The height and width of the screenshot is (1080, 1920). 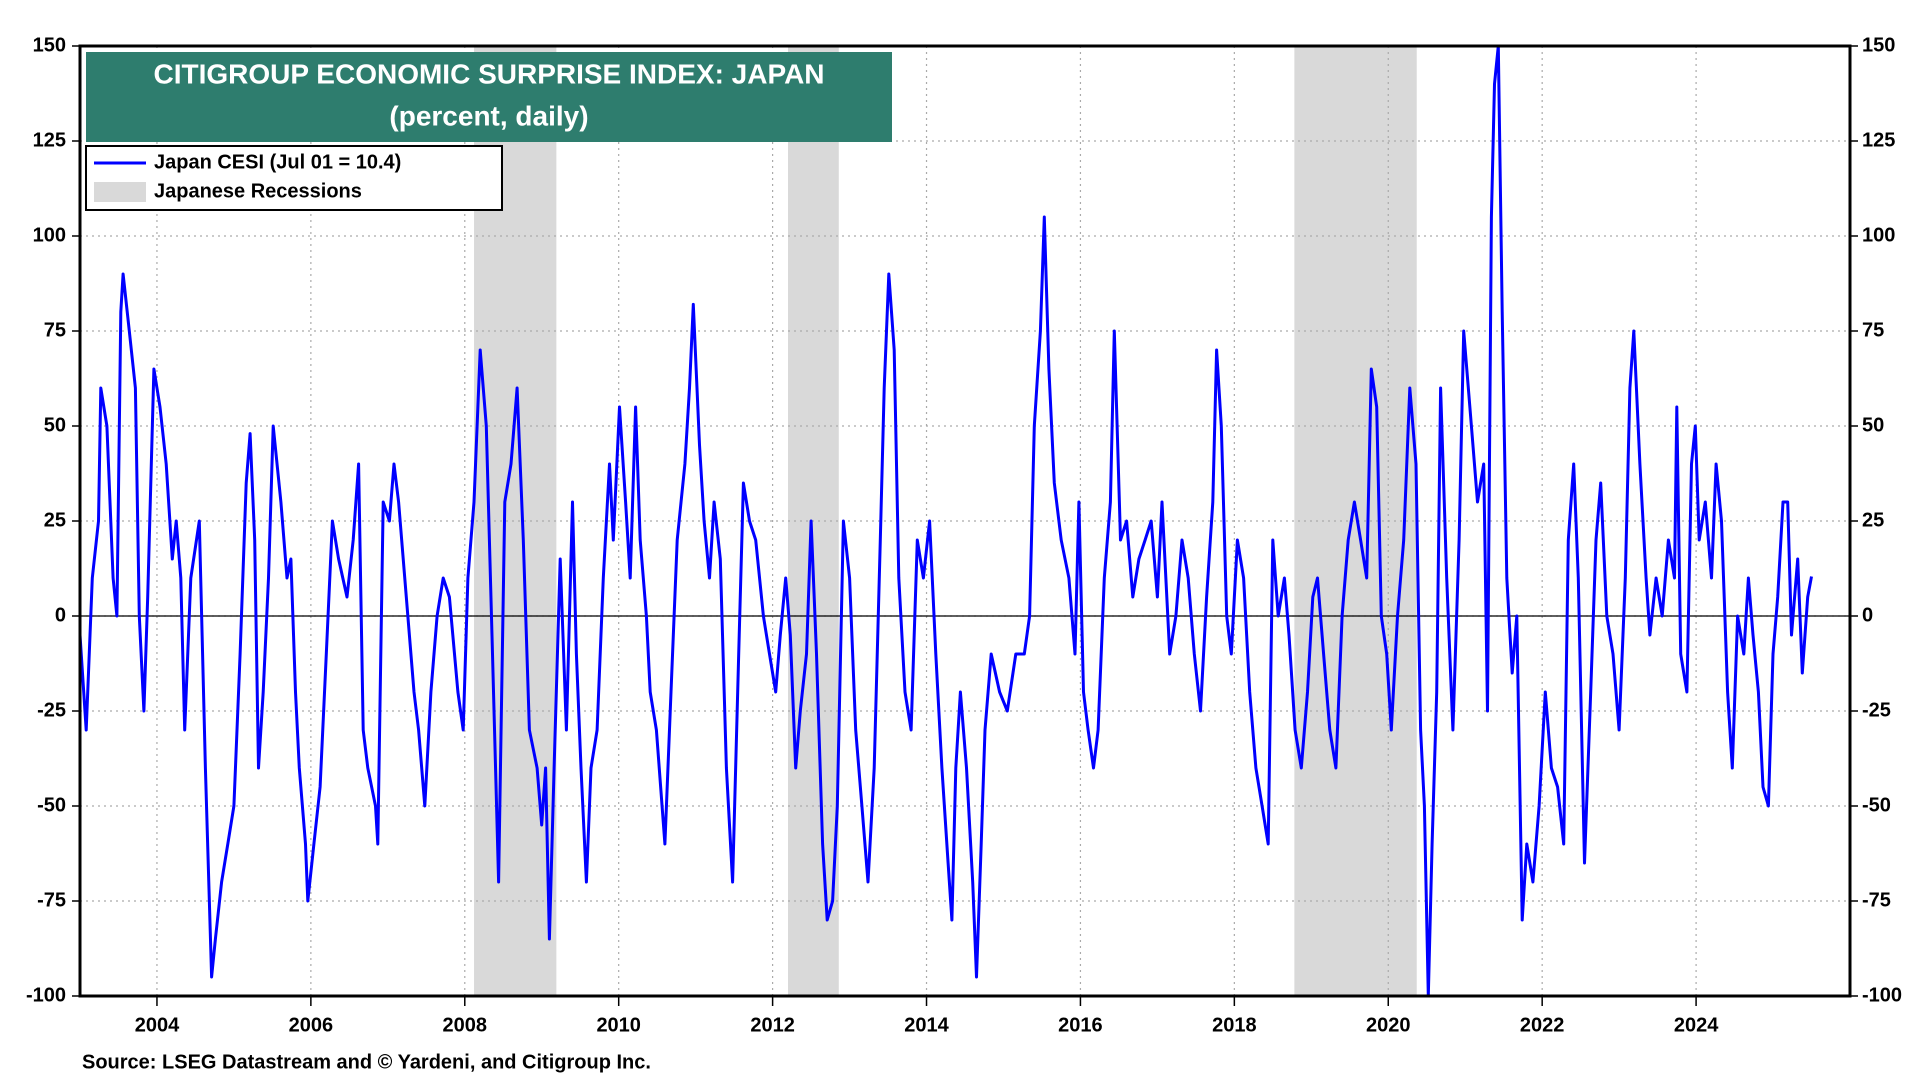 What do you see at coordinates (51, 710) in the screenshot?
I see `y-tick-label: -25` at bounding box center [51, 710].